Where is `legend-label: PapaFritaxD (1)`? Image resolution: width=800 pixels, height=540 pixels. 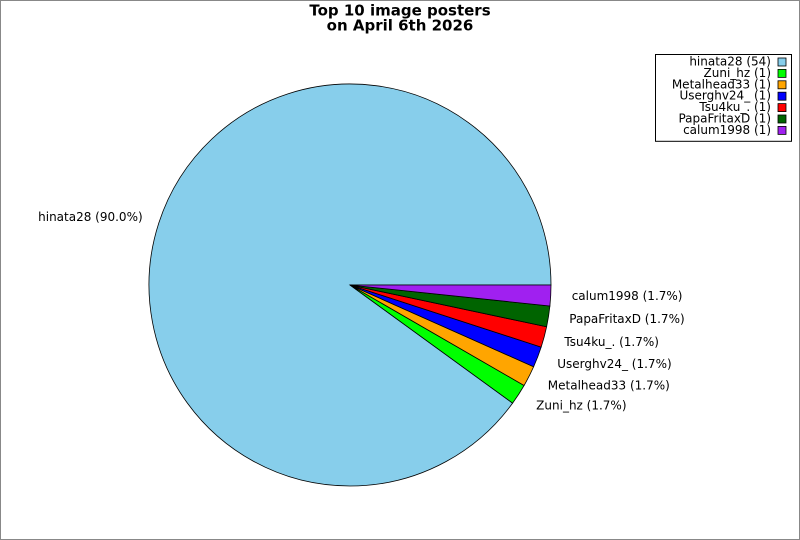 legend-label: PapaFritaxD (1) is located at coordinates (724, 119).